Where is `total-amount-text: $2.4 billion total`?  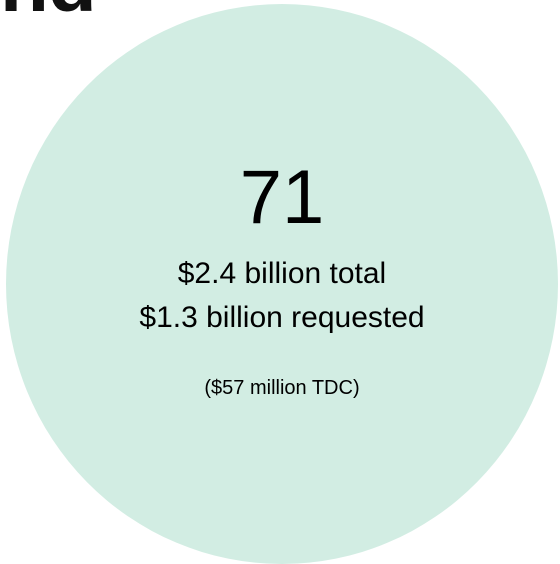
total-amount-text: $2.4 billion total is located at coordinates (282, 273).